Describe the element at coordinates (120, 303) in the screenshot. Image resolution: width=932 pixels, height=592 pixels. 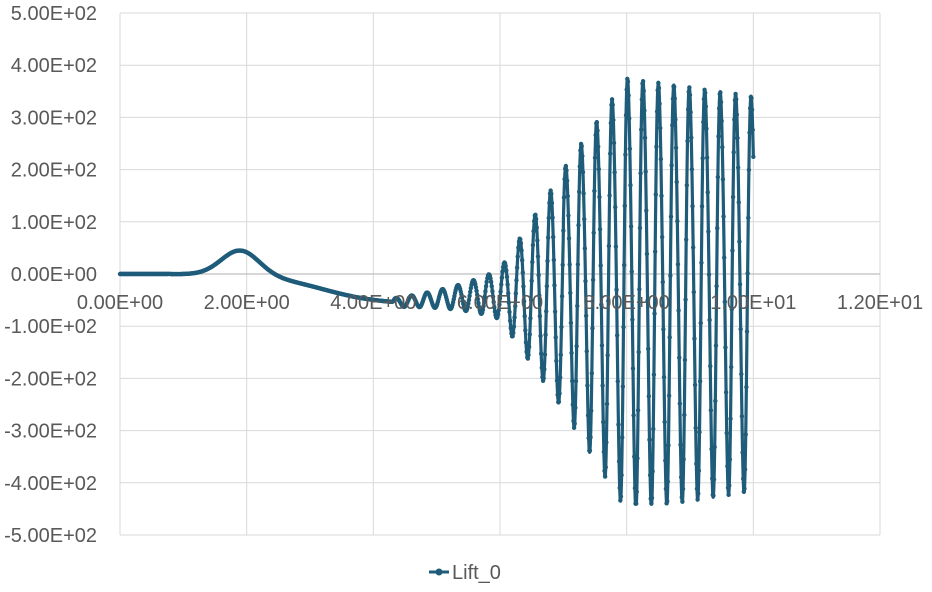
I see `x-tick-label: 0.00E+00` at that location.